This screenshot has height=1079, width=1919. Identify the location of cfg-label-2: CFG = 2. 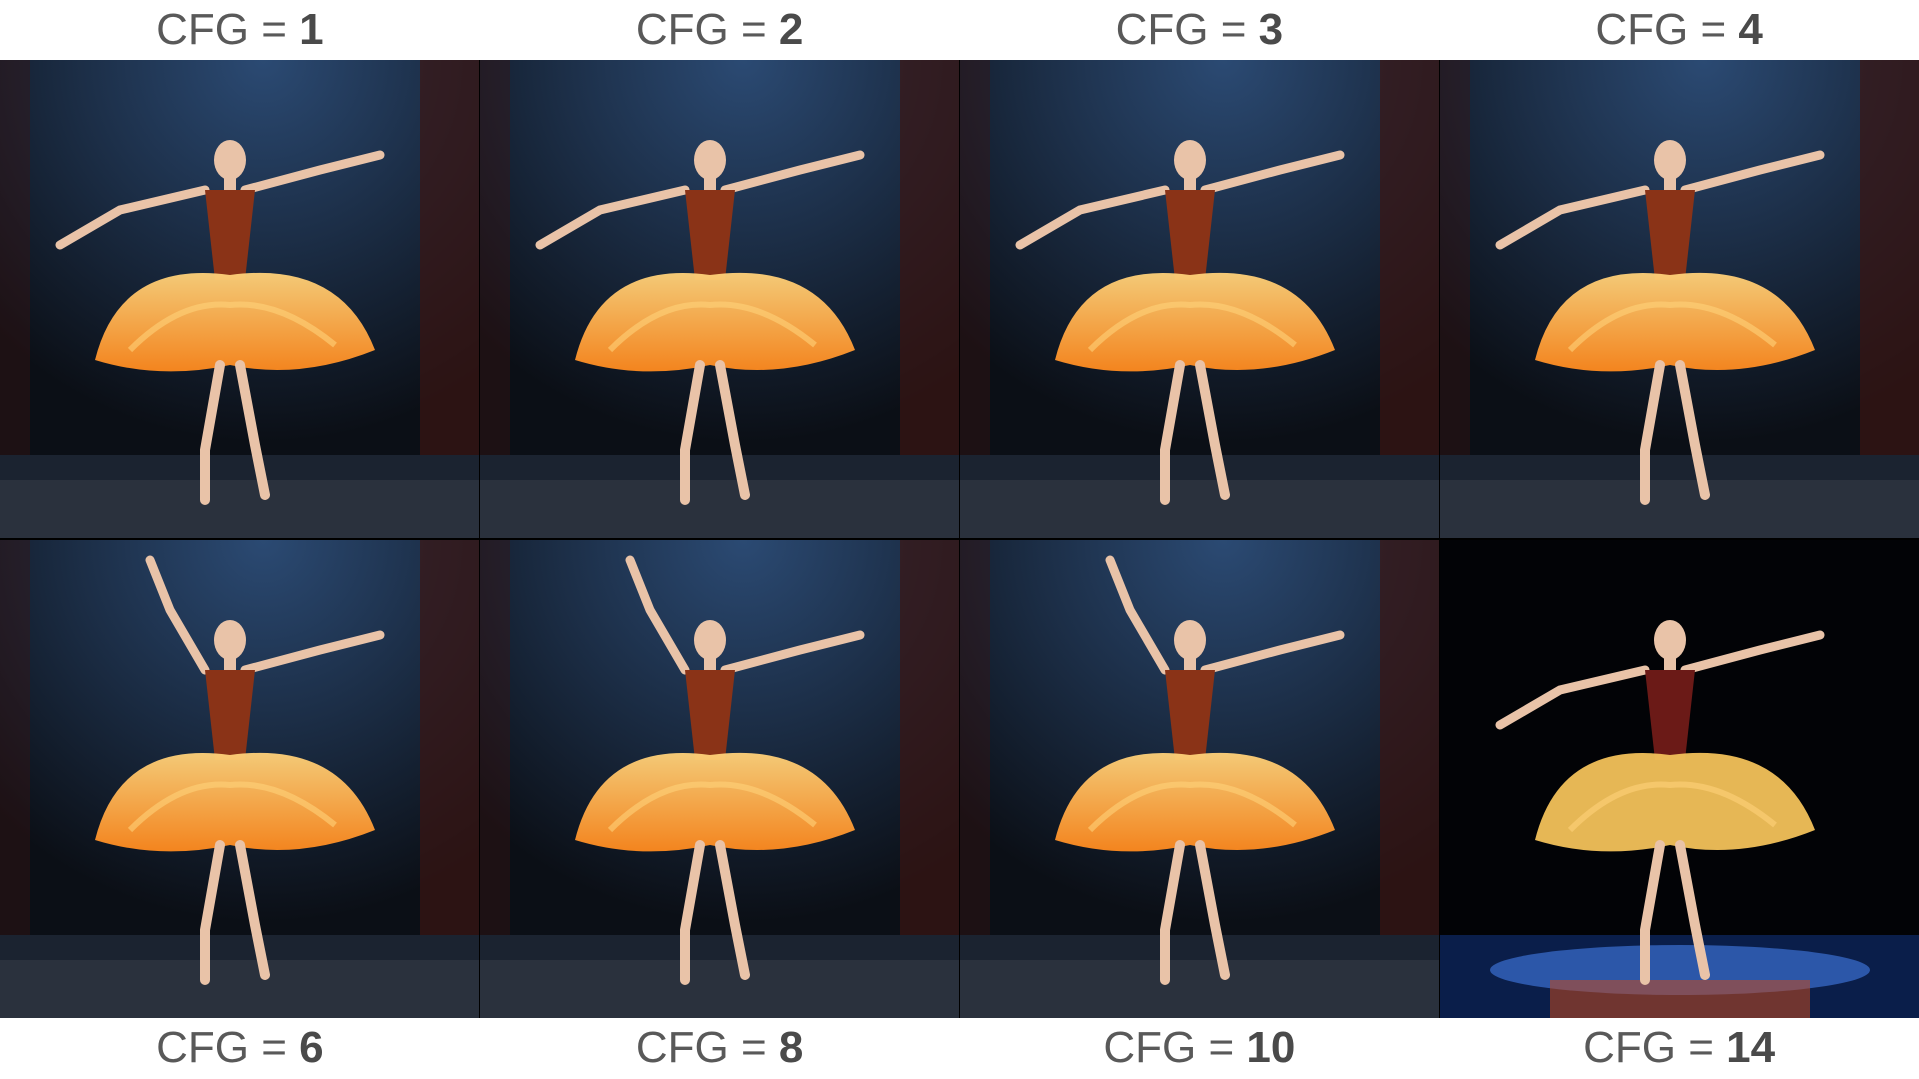
(719, 29).